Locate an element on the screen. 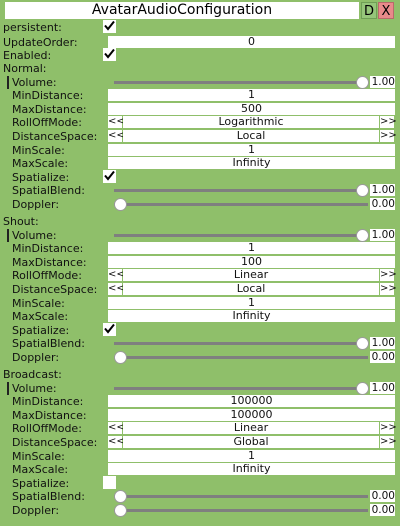 This screenshot has height=526, width=400. title-bar: AvatarAudioConfiguration D X is located at coordinates (200, 11).